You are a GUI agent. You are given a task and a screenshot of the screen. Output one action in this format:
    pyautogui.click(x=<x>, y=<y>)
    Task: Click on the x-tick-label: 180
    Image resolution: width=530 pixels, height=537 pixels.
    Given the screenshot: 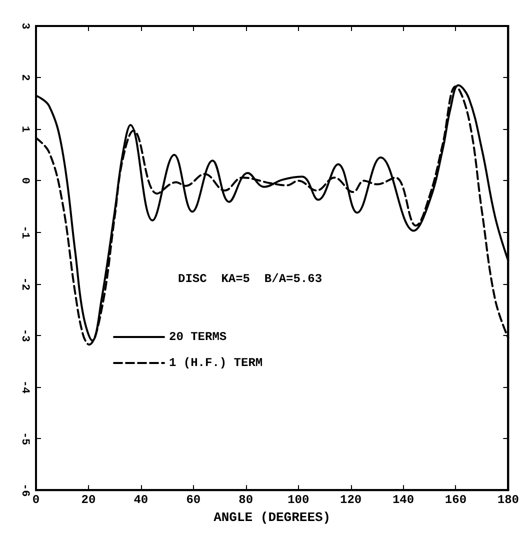 What is the action you would take?
    pyautogui.click(x=508, y=500)
    